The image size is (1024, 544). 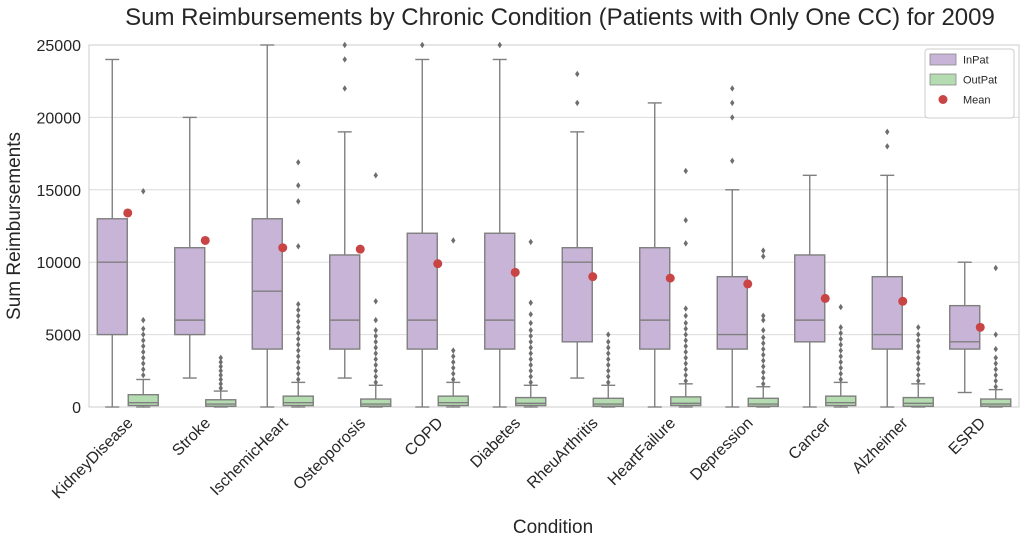 I want to click on mean-marker-osteoporosis, so click(x=360, y=249).